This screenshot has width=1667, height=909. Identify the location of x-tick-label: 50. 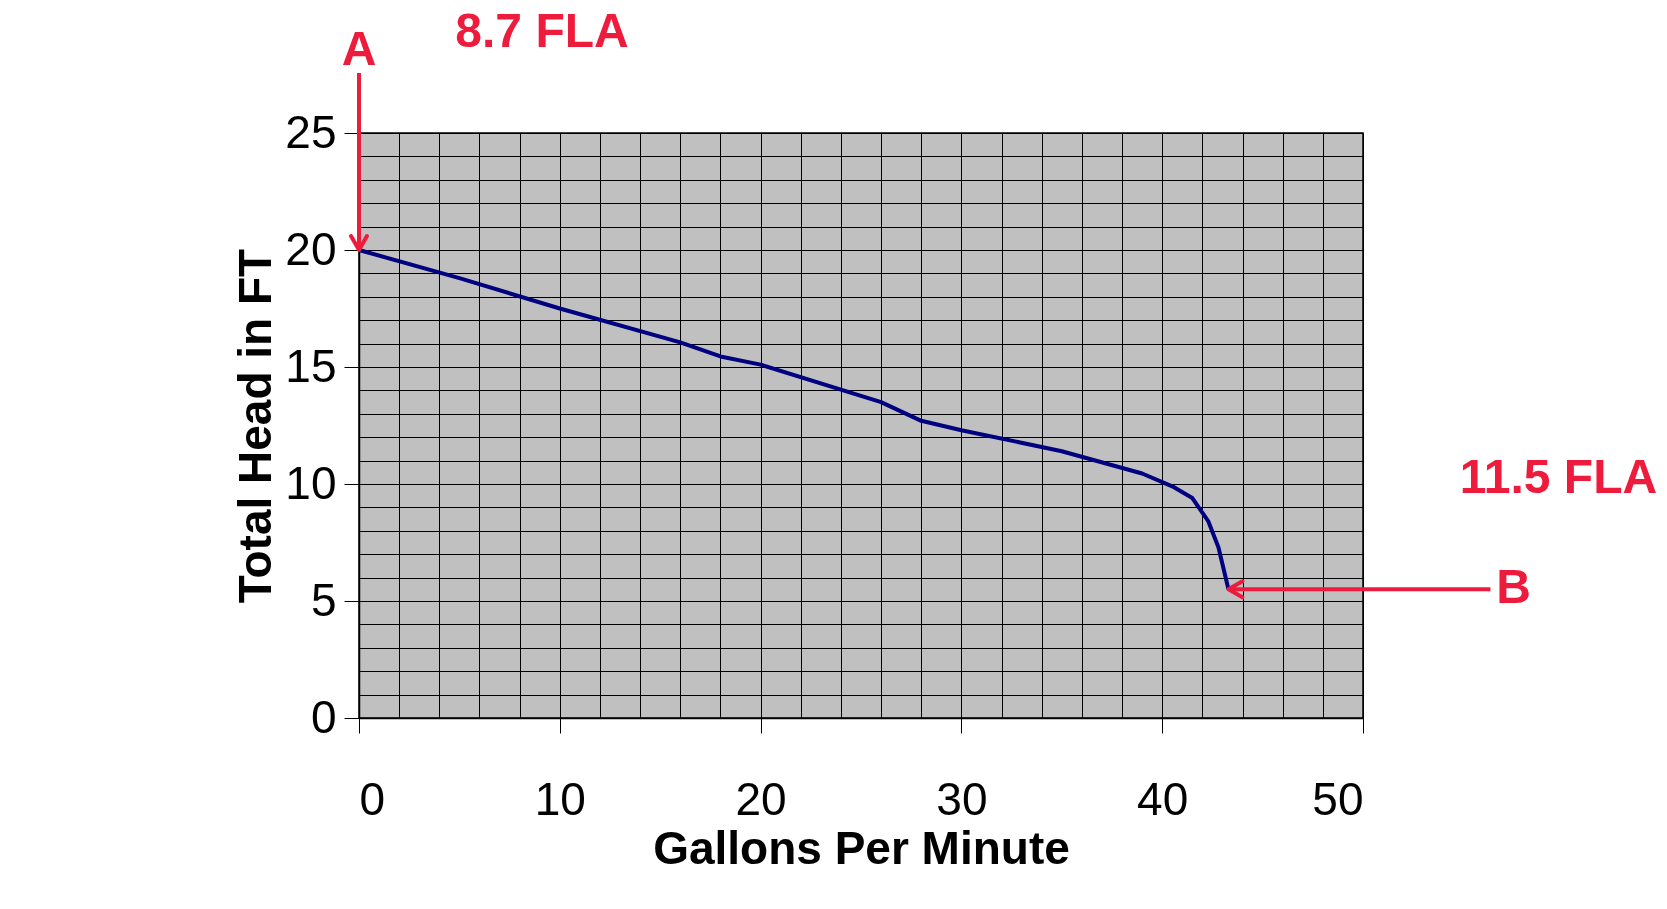
(1338, 798).